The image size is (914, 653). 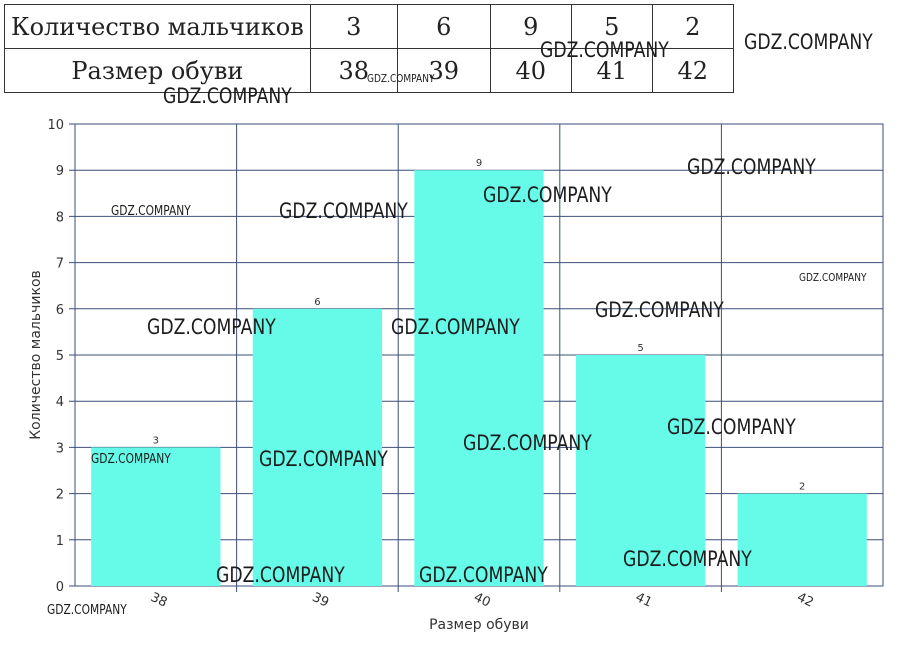 What do you see at coordinates (156, 440) in the screenshot?
I see `data-label: 3` at bounding box center [156, 440].